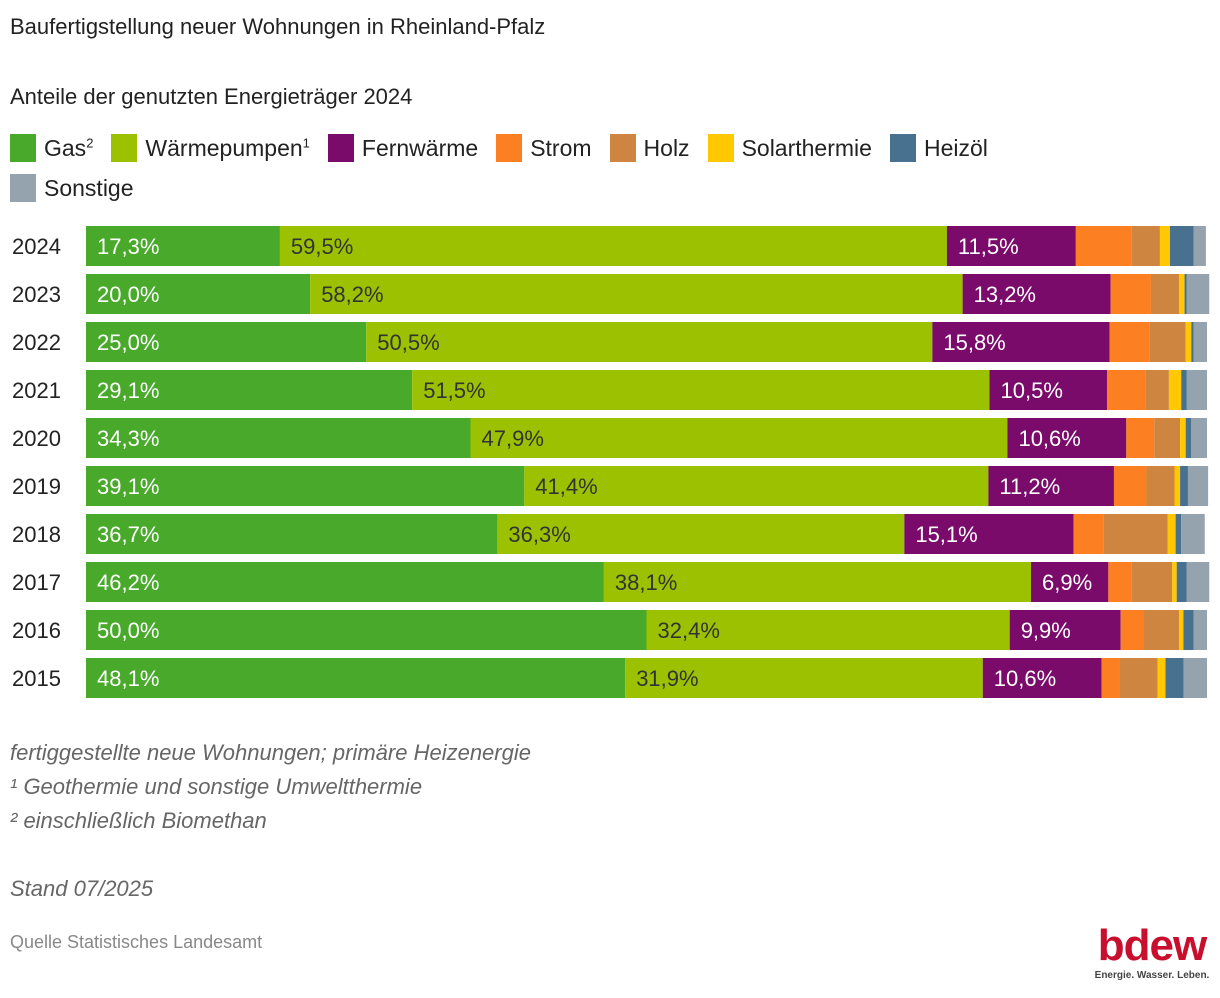 The width and height of the screenshot is (1220, 998). Describe the element at coordinates (539, 534) in the screenshot. I see `data-label: 36,3%` at that location.